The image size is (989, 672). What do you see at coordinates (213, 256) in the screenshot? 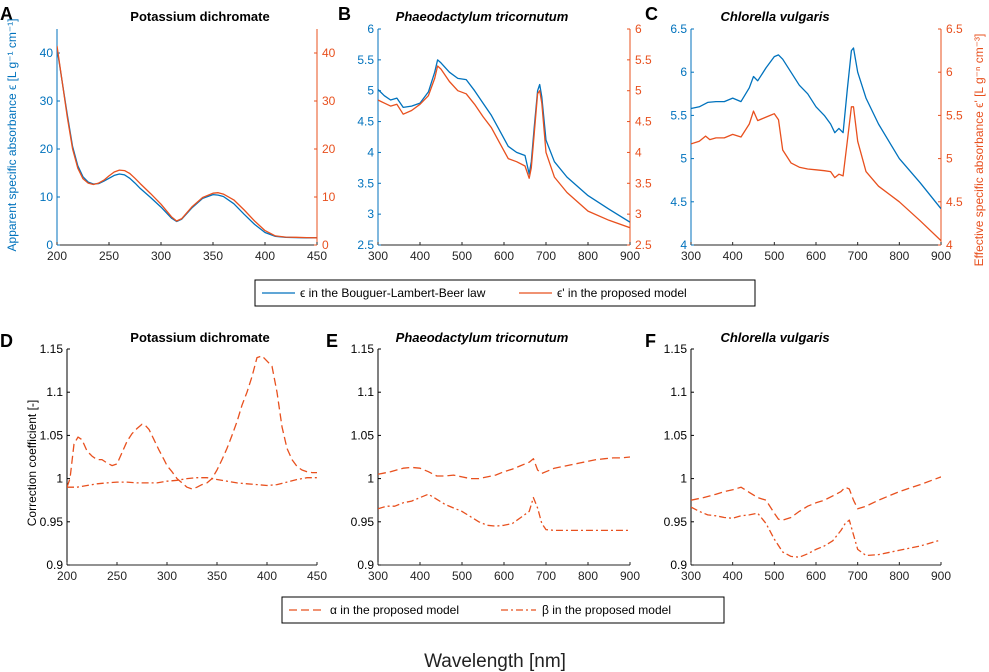
I see `panel-a-xtick-label: 350` at bounding box center [213, 256].